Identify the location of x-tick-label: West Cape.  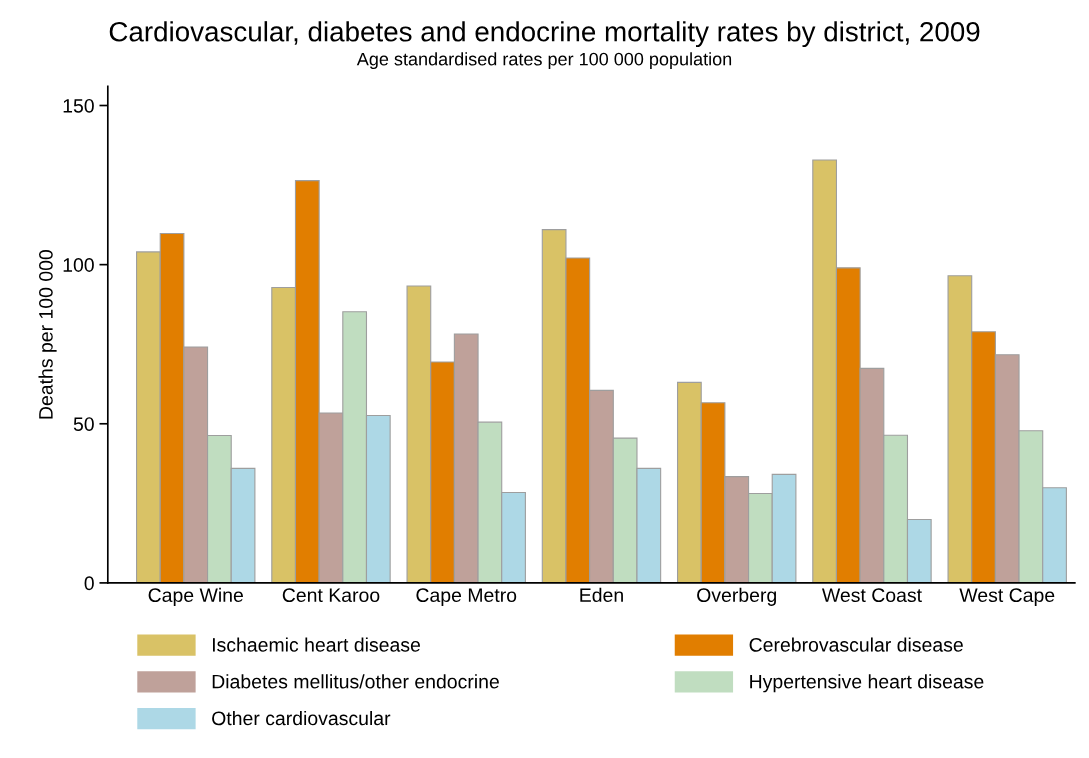
(1007, 597).